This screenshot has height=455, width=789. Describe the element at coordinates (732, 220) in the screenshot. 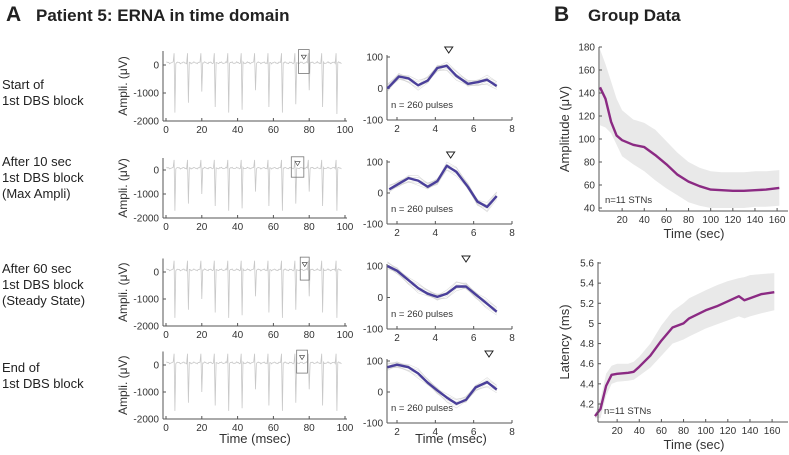

I see `amplitude-x-tick-label: 120` at that location.